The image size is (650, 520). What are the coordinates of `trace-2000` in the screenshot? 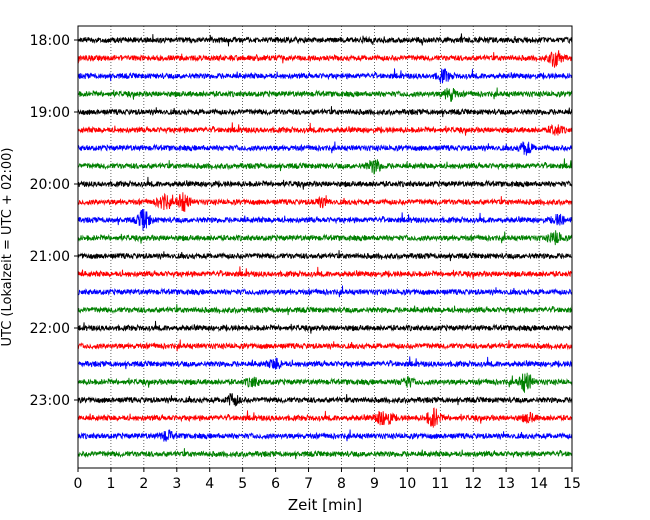 It's located at (325, 183).